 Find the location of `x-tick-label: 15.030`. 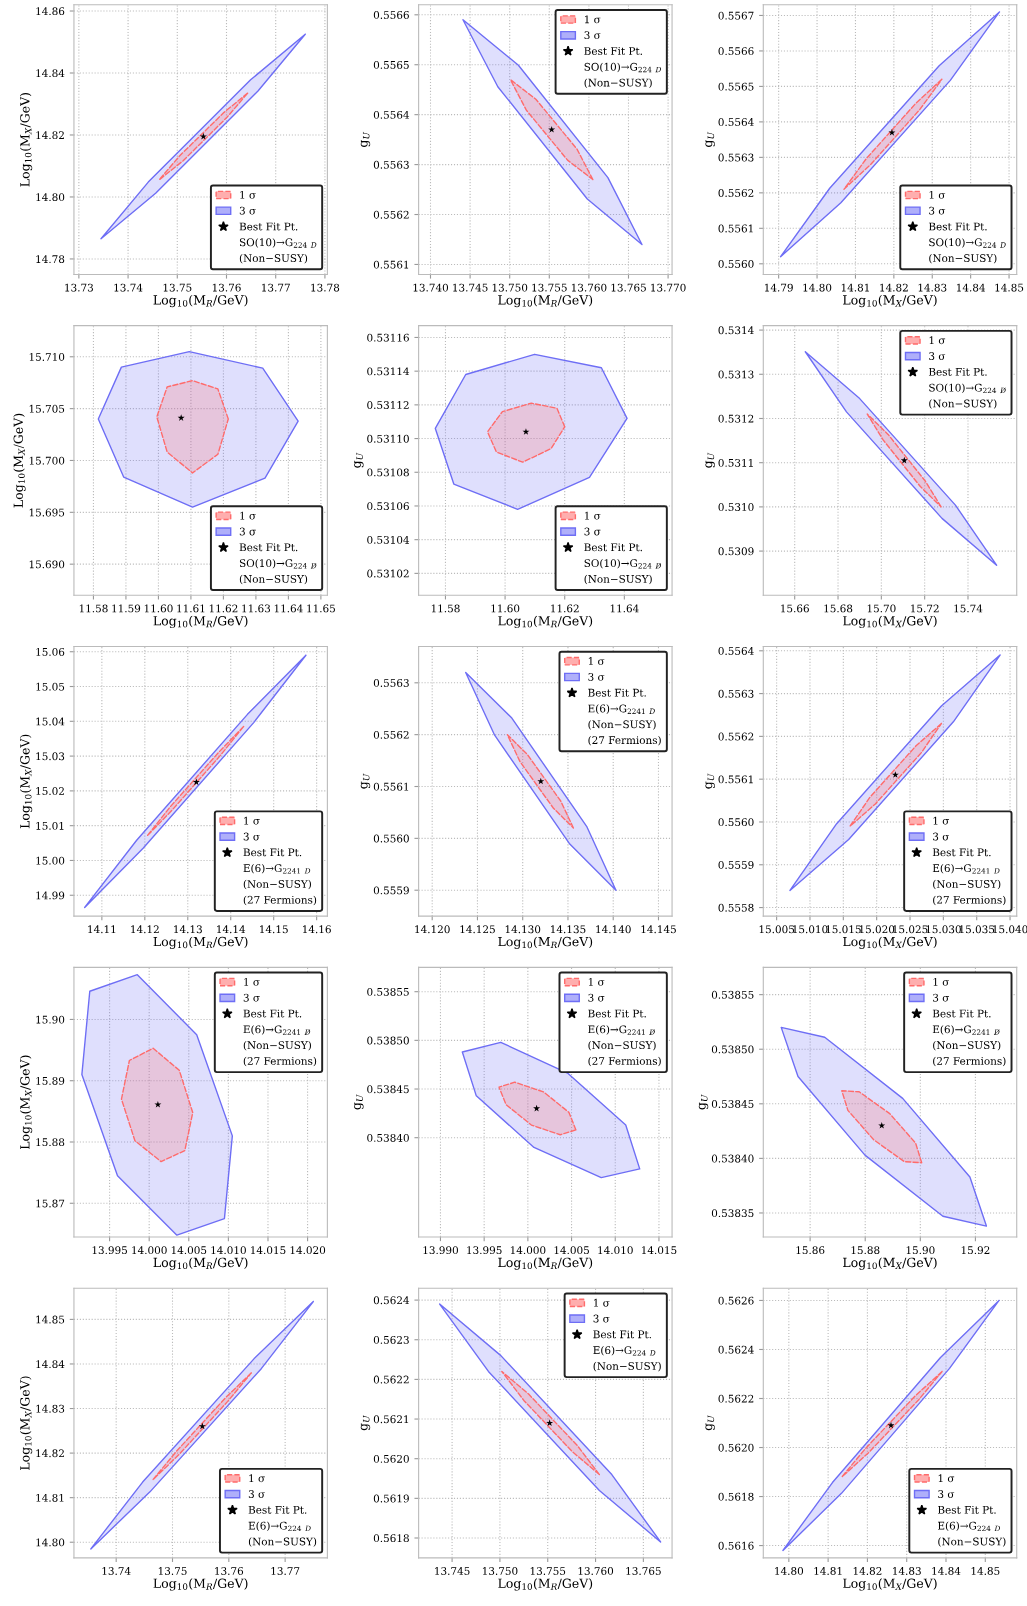

x-tick-label: 15.030 is located at coordinates (943, 929).